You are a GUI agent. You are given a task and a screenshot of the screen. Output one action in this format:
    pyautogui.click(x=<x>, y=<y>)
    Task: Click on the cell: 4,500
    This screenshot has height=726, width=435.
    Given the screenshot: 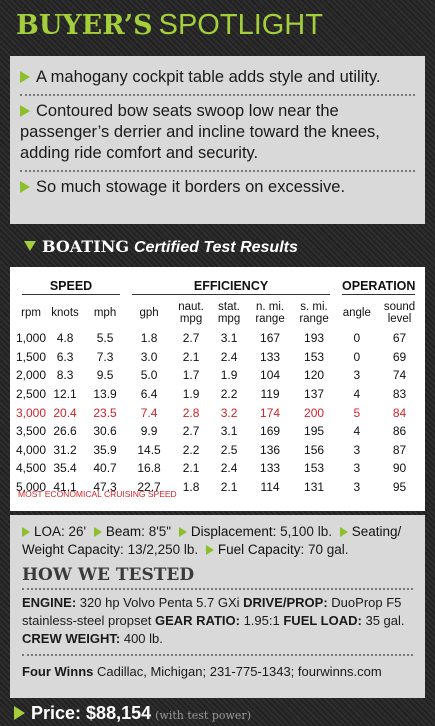 What is the action you would take?
    pyautogui.click(x=31, y=468)
    